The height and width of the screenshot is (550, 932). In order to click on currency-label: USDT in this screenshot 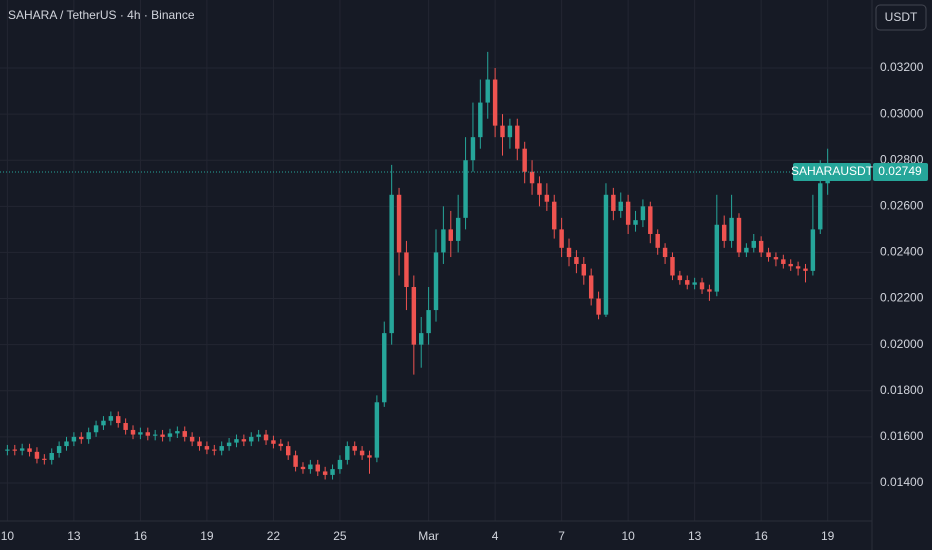, I will do `click(901, 17)`.